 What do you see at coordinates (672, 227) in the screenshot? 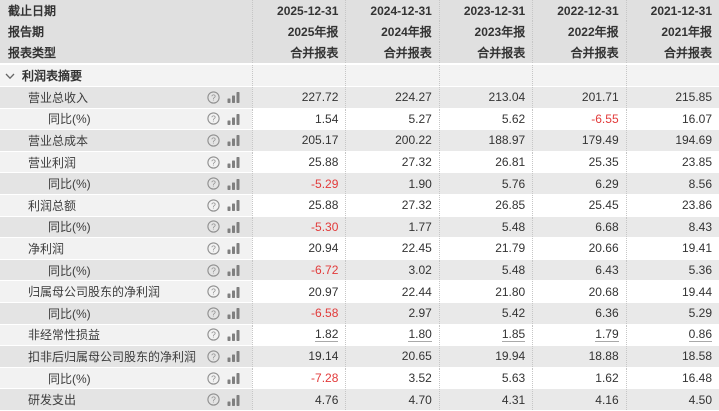
I see `value-cell: 8.43` at bounding box center [672, 227].